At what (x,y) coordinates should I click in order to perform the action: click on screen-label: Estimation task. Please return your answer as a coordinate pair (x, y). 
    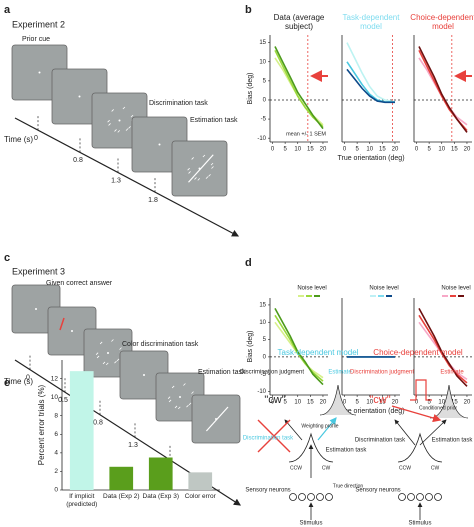
    Looking at the image, I should click on (214, 120).